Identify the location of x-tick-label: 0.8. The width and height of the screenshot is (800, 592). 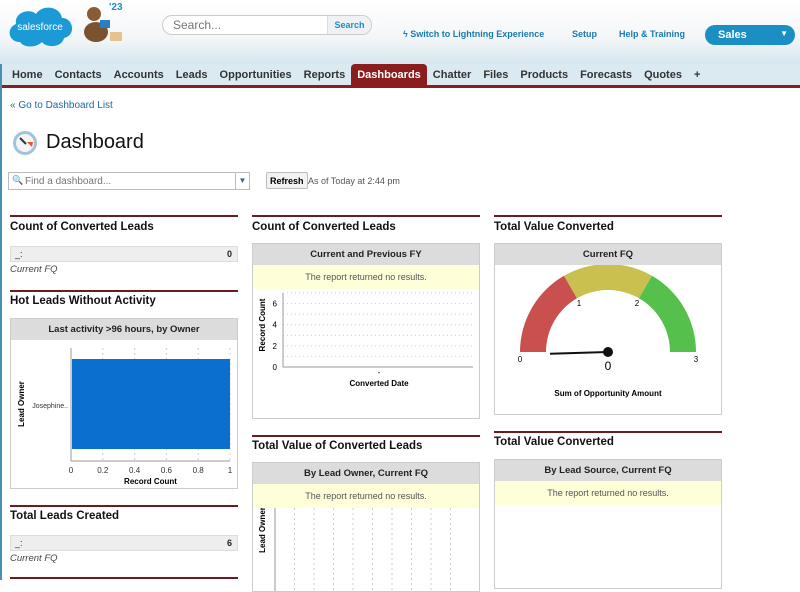
(199, 470).